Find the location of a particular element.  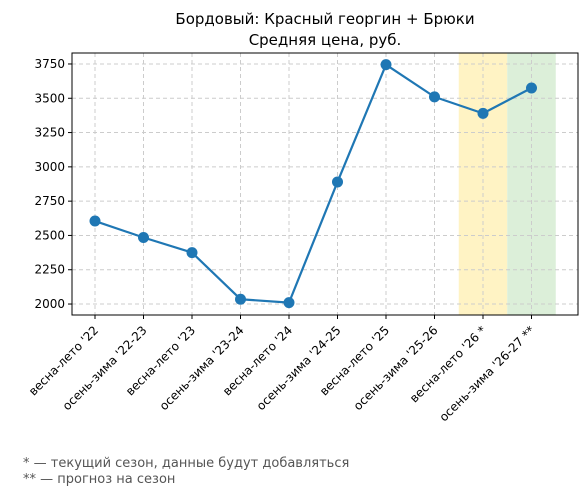

y-tick-label: 3250 is located at coordinates (49, 133).